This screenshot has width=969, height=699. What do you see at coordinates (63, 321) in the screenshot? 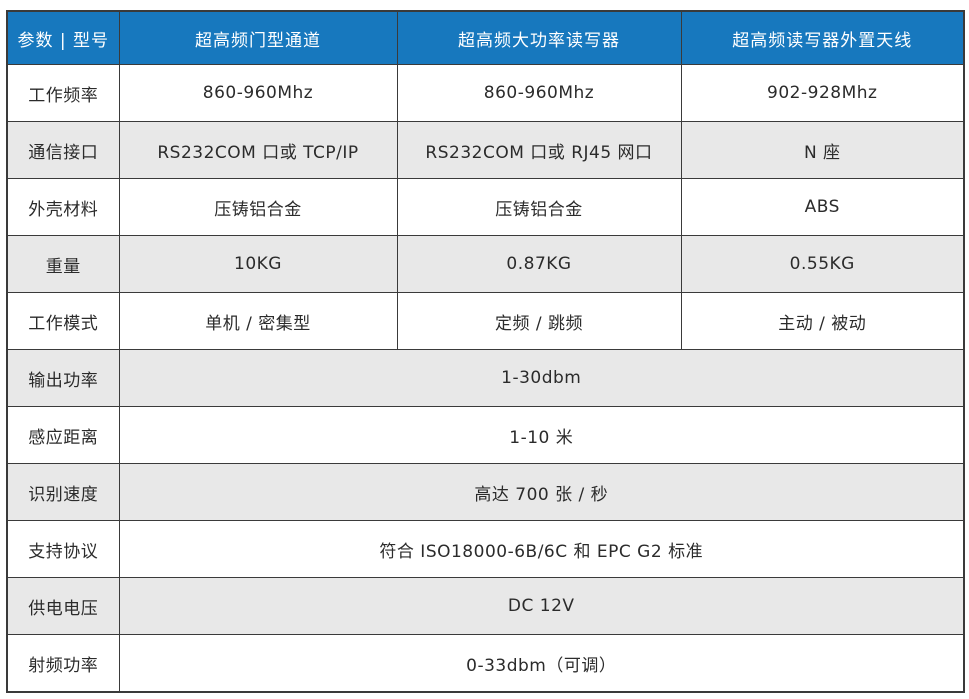
I see `row-label-cell: 工作模式` at bounding box center [63, 321].